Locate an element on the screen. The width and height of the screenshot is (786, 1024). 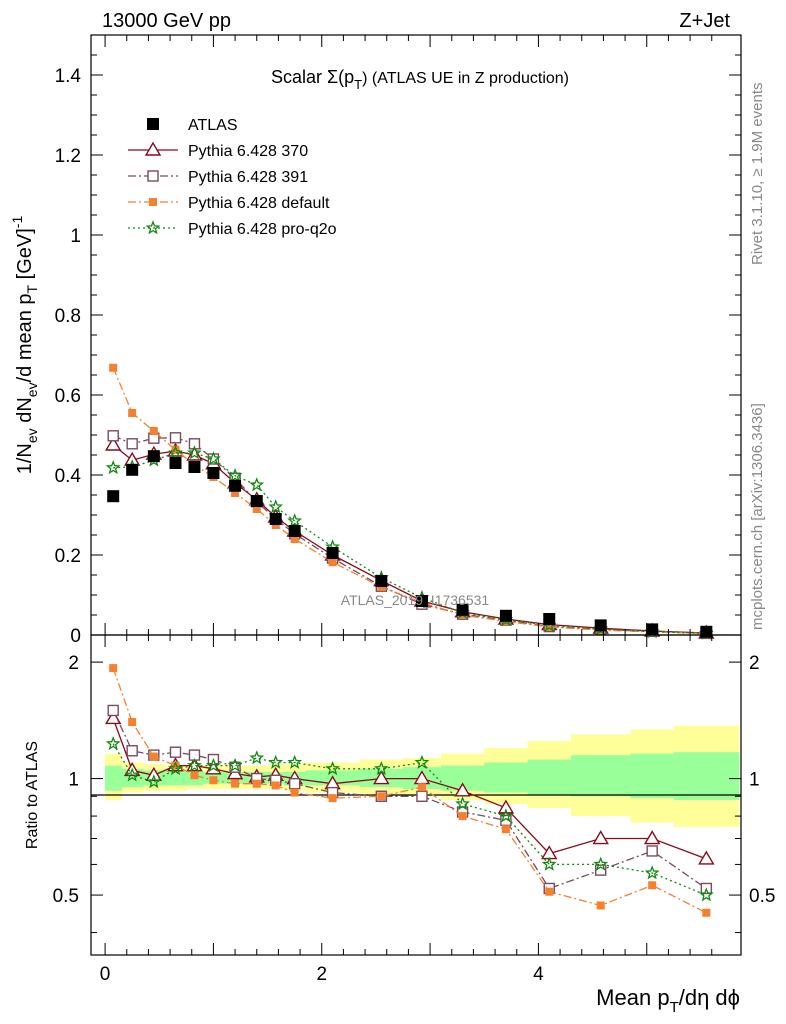
header-left: 13000 GeV pp is located at coordinates (166, 21).